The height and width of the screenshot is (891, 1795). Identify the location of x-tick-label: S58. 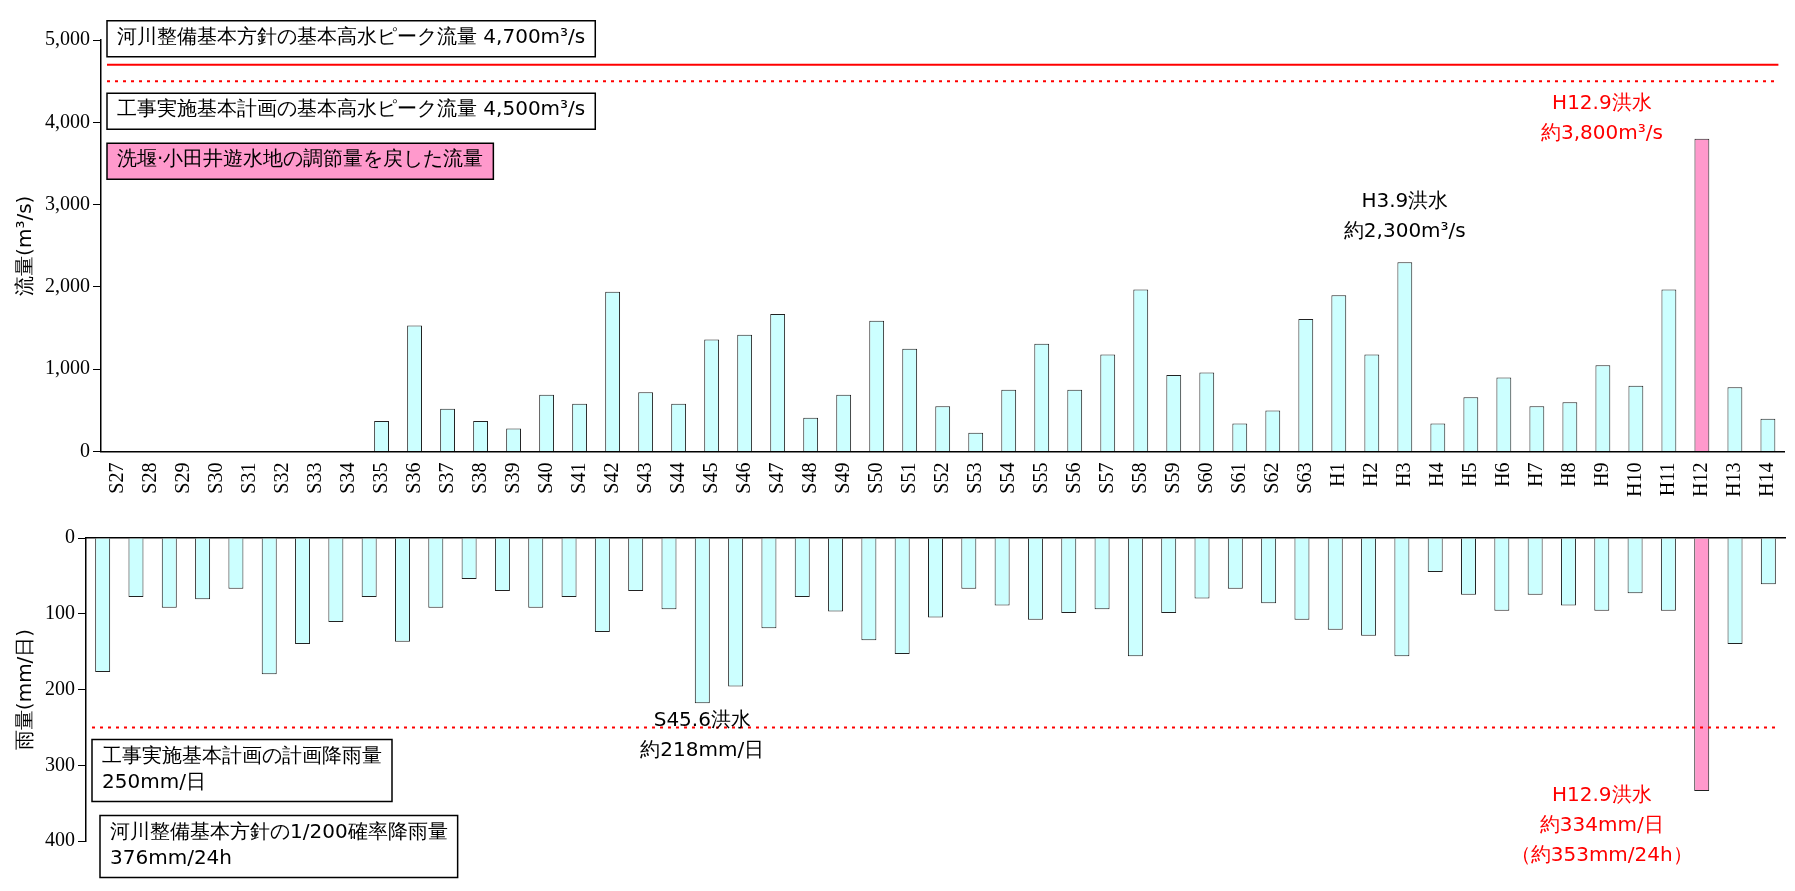
(1139, 478).